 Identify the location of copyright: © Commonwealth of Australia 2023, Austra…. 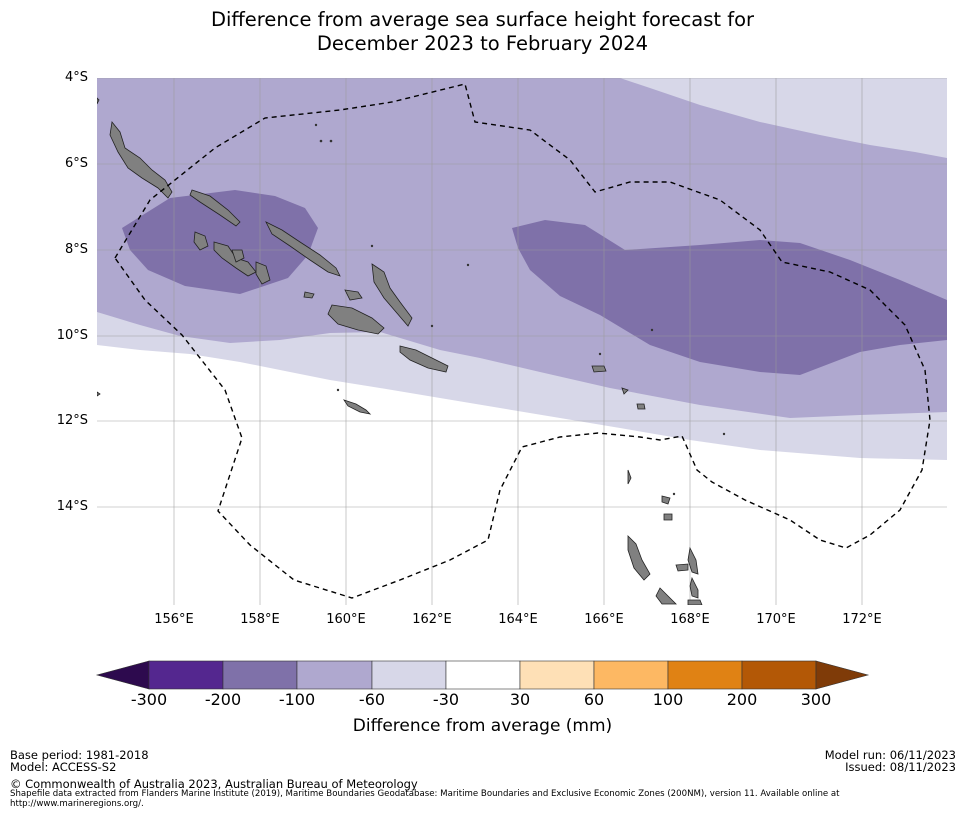
(214, 784).